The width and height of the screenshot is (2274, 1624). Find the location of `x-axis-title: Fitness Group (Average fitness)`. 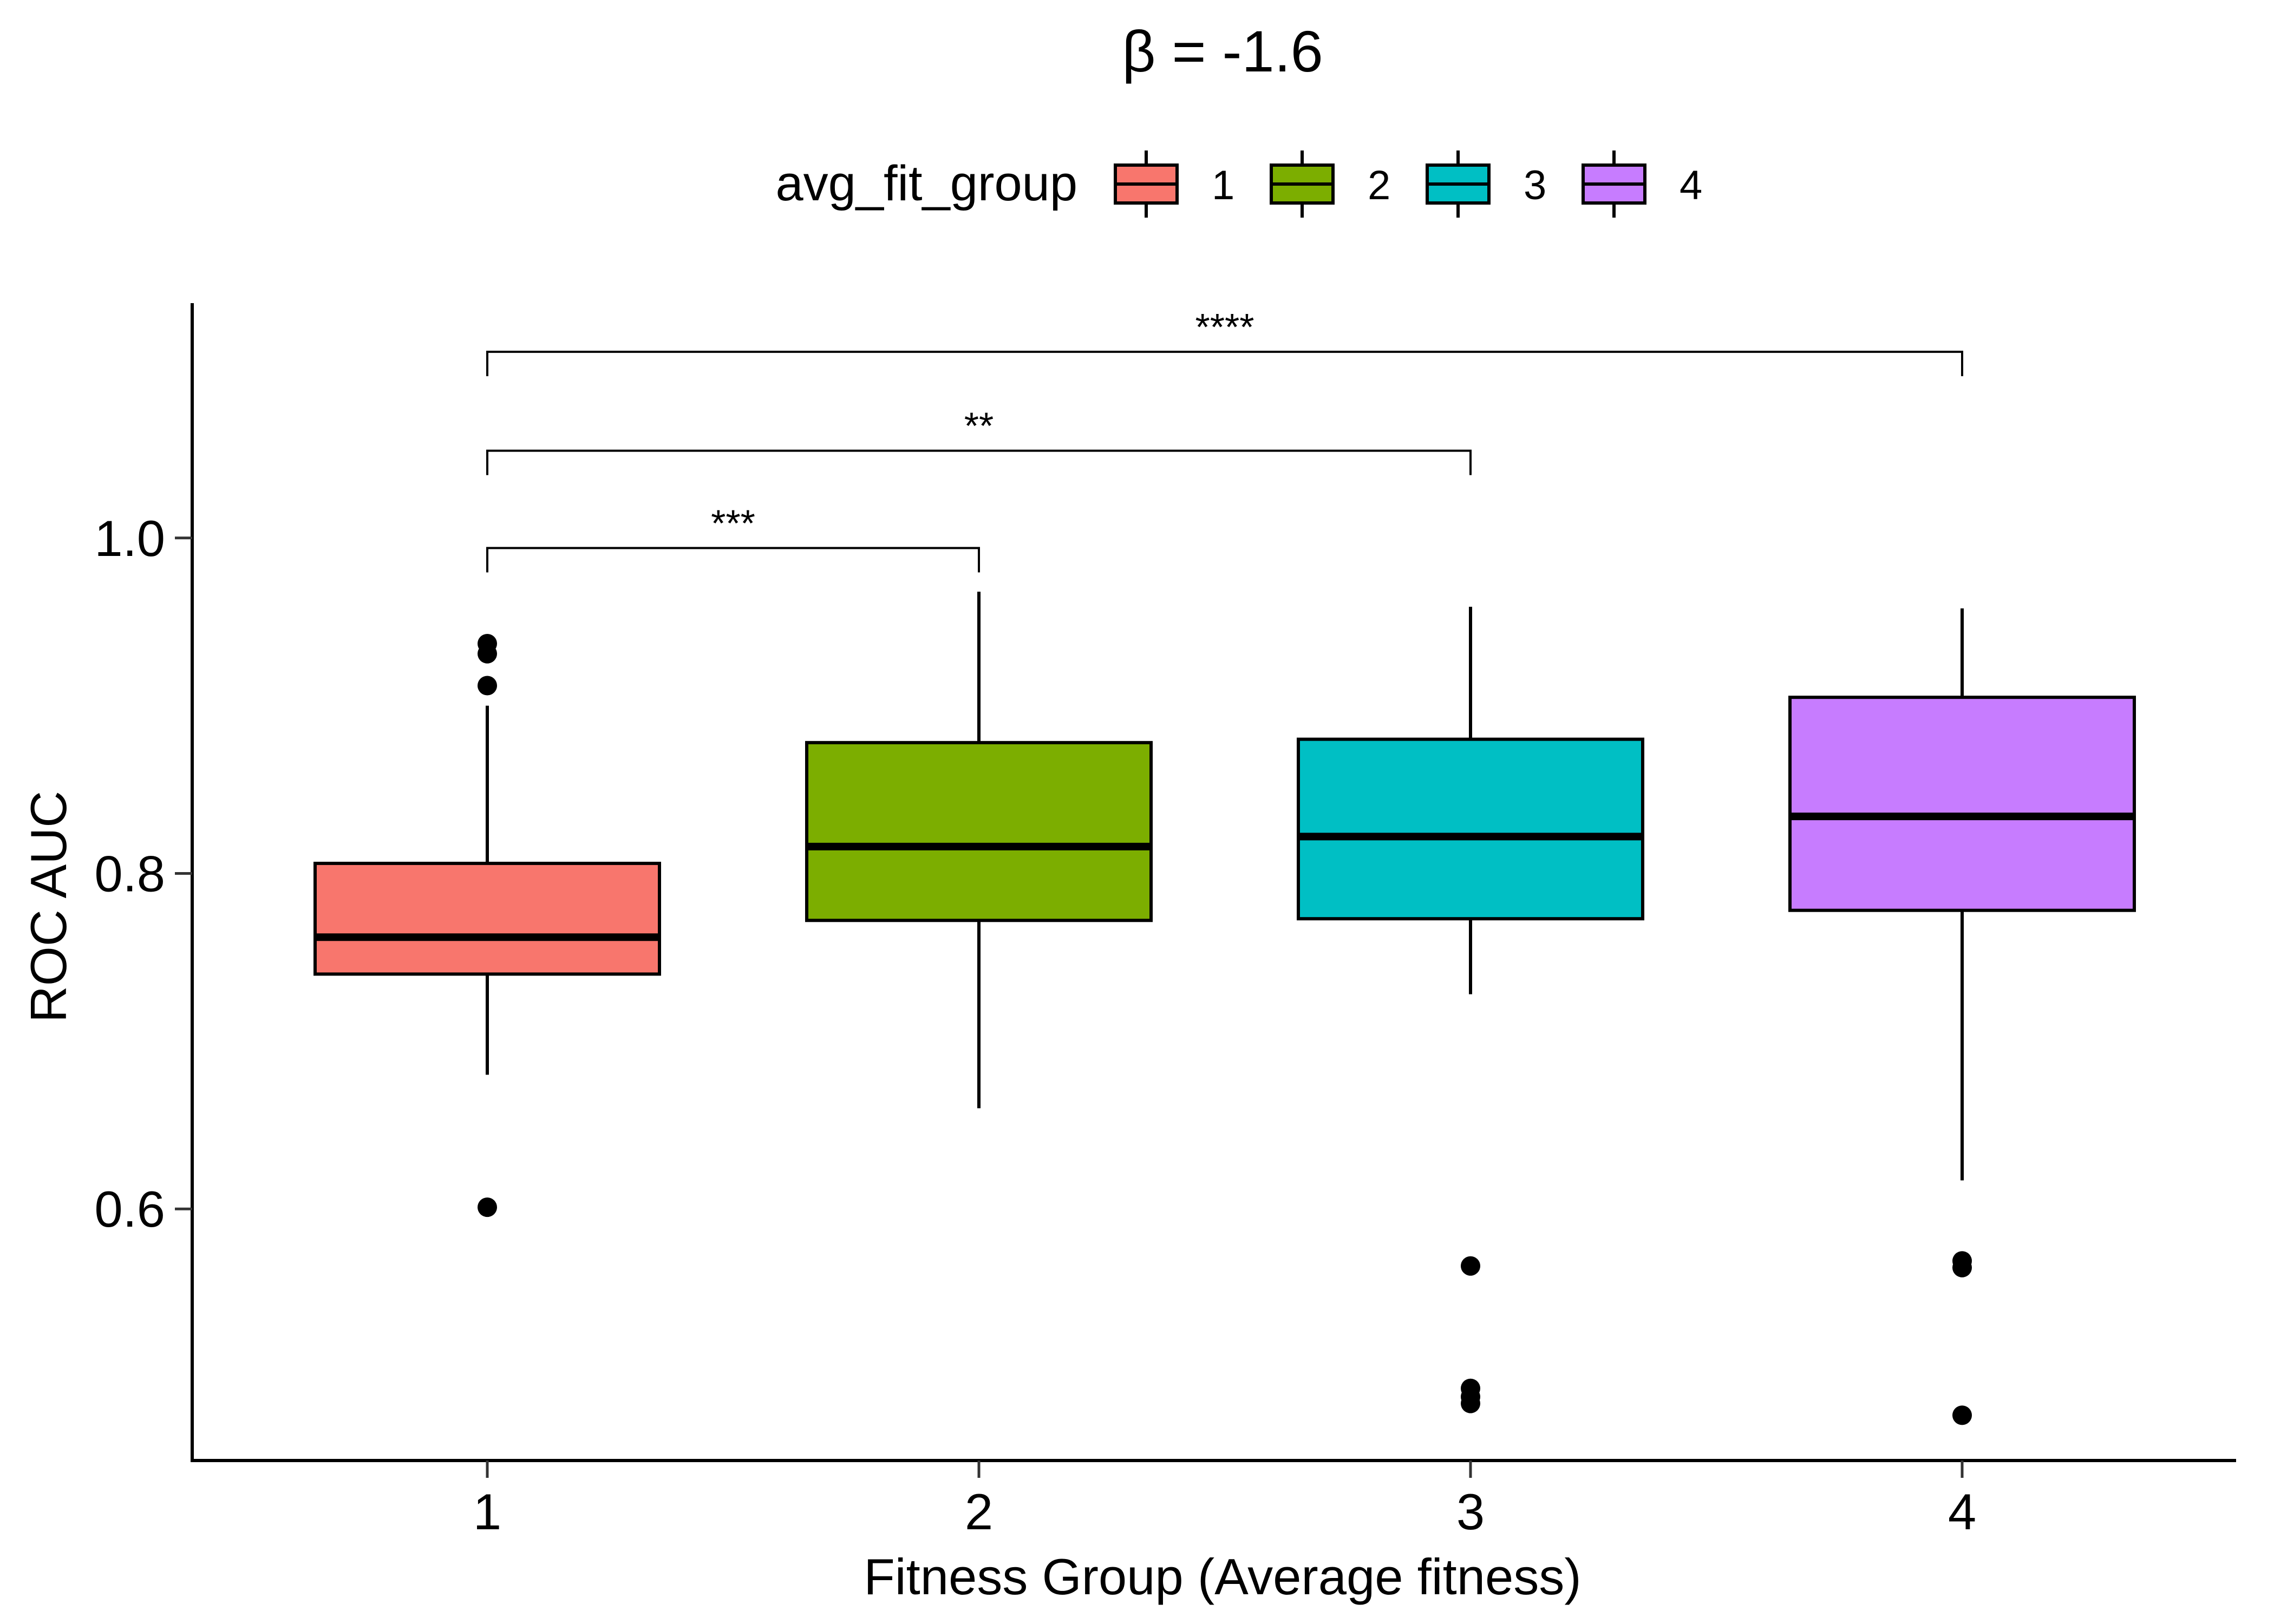

x-axis-title: Fitness Group (Average fitness) is located at coordinates (1223, 1576).